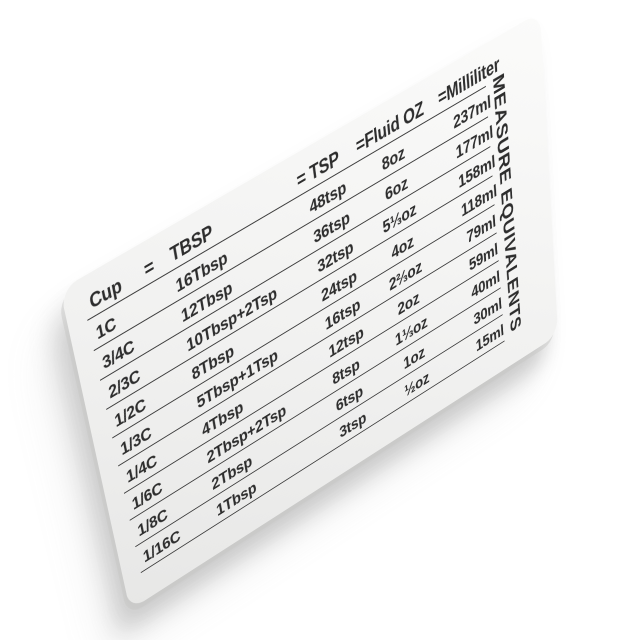 The height and width of the screenshot is (640, 640). I want to click on header-equals: =, so click(149, 268).